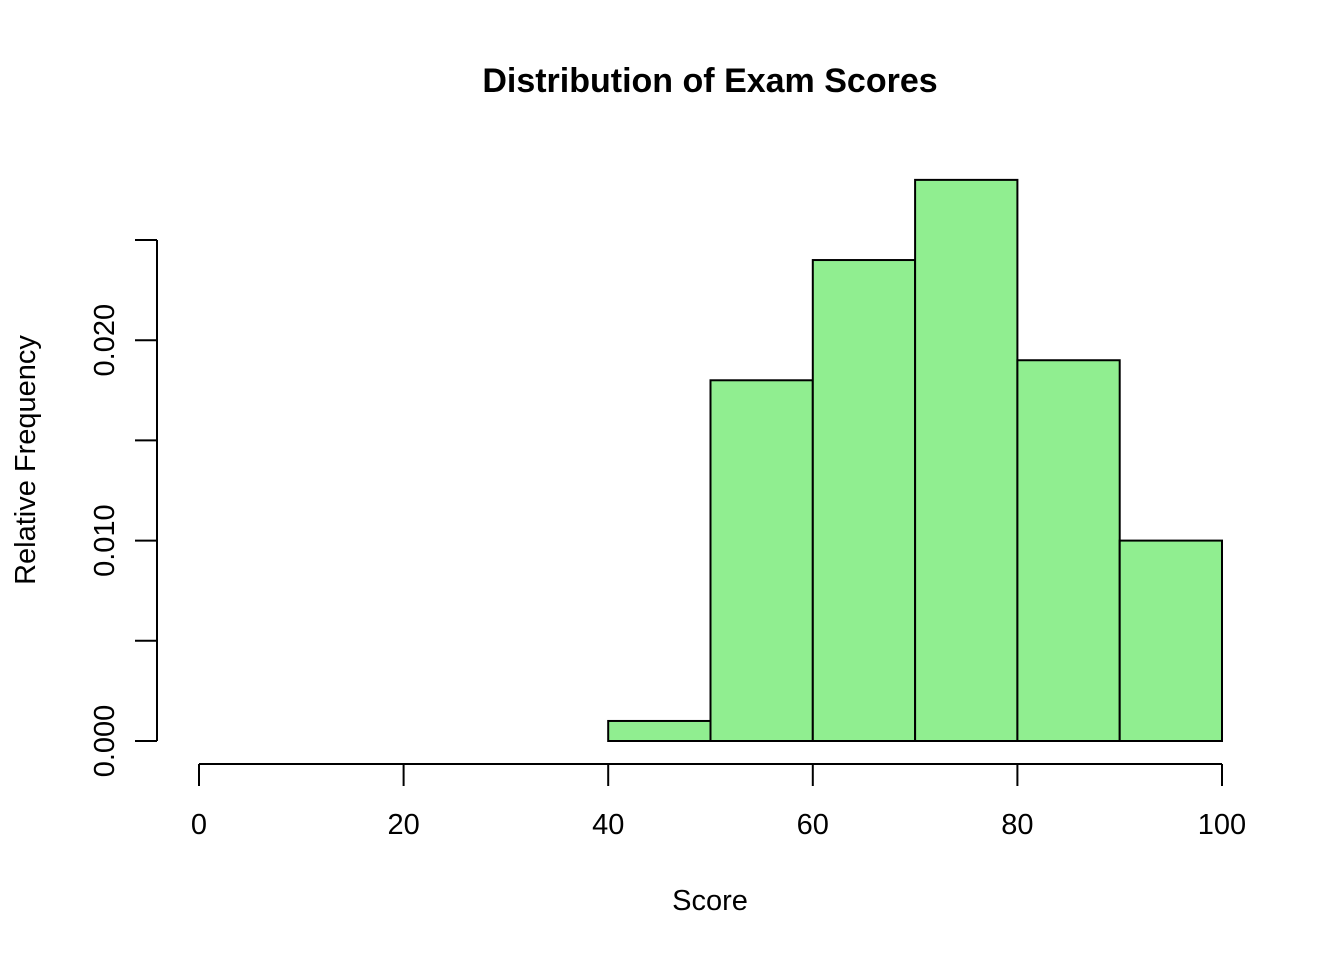  What do you see at coordinates (1222, 825) in the screenshot?
I see `x-tick-label: 100` at bounding box center [1222, 825].